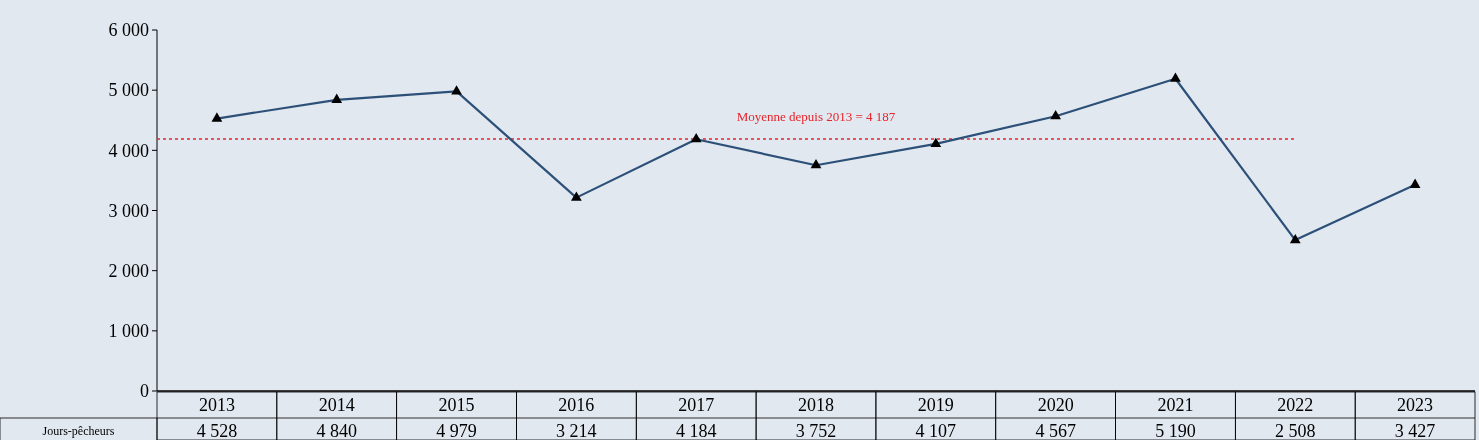 The image size is (1479, 440). What do you see at coordinates (696, 430) in the screenshot?
I see `data-label: 4 184` at bounding box center [696, 430].